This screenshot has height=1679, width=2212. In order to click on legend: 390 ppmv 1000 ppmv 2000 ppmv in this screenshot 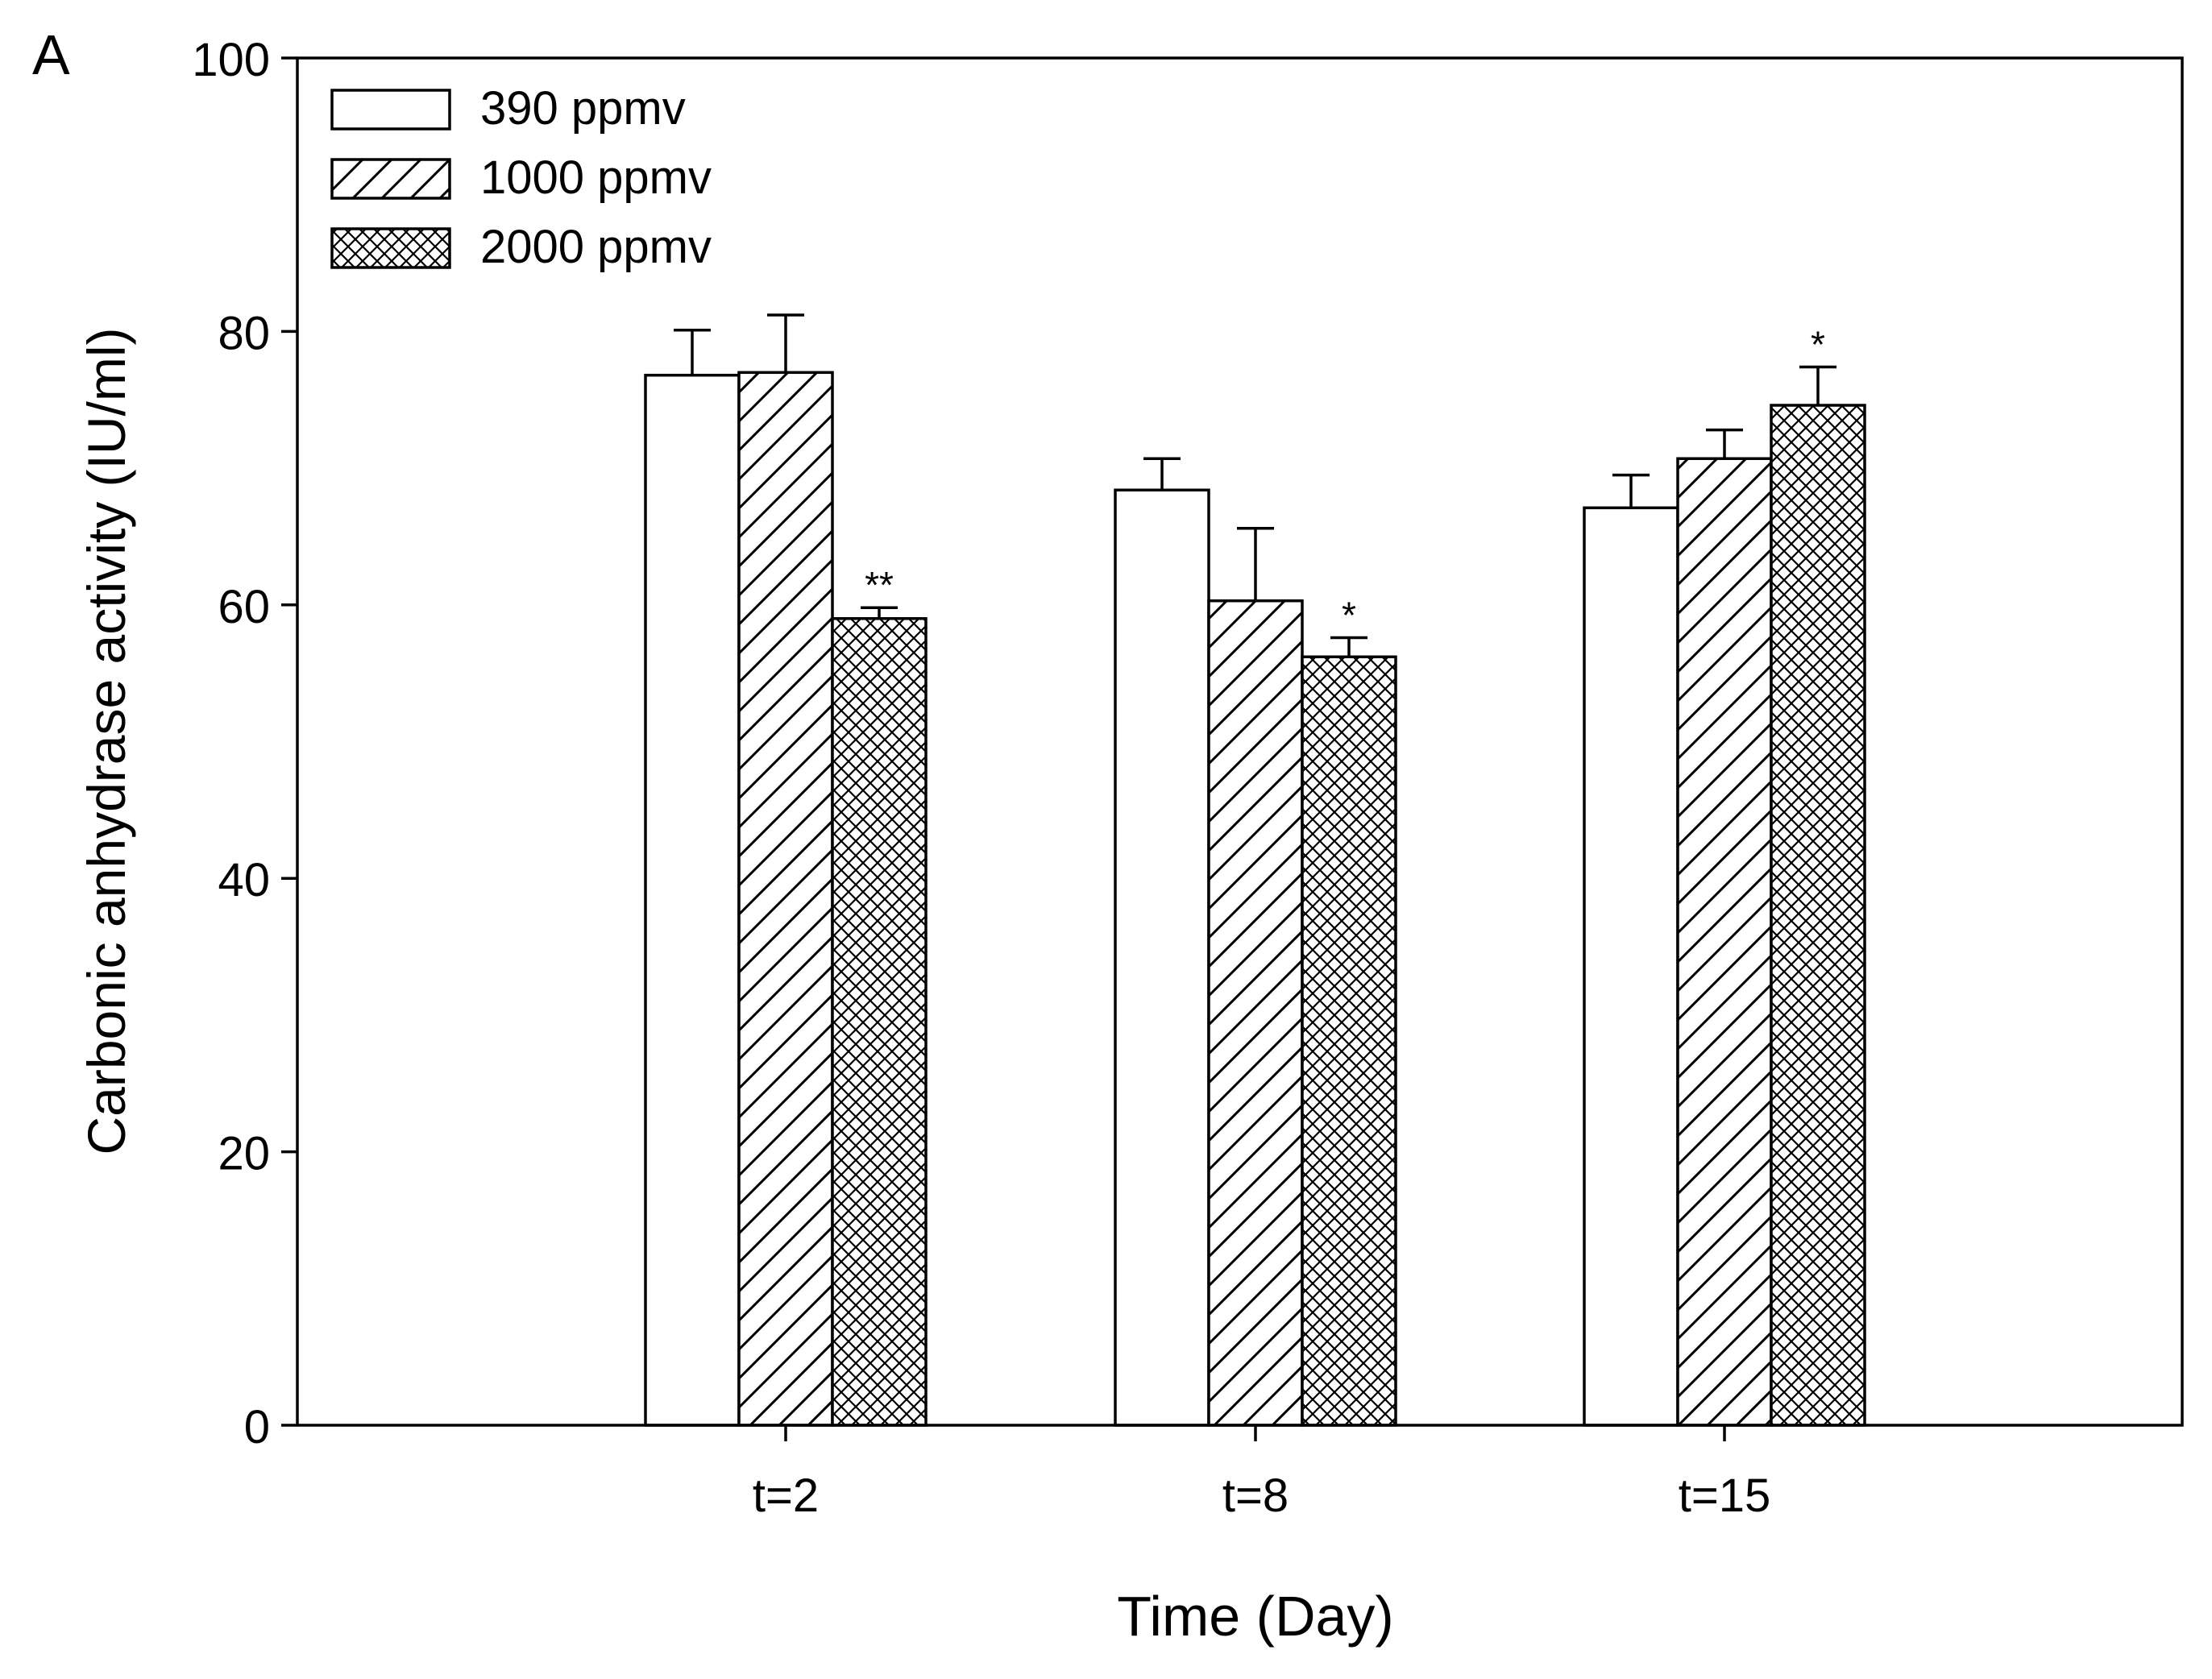, I will do `click(521, 177)`.